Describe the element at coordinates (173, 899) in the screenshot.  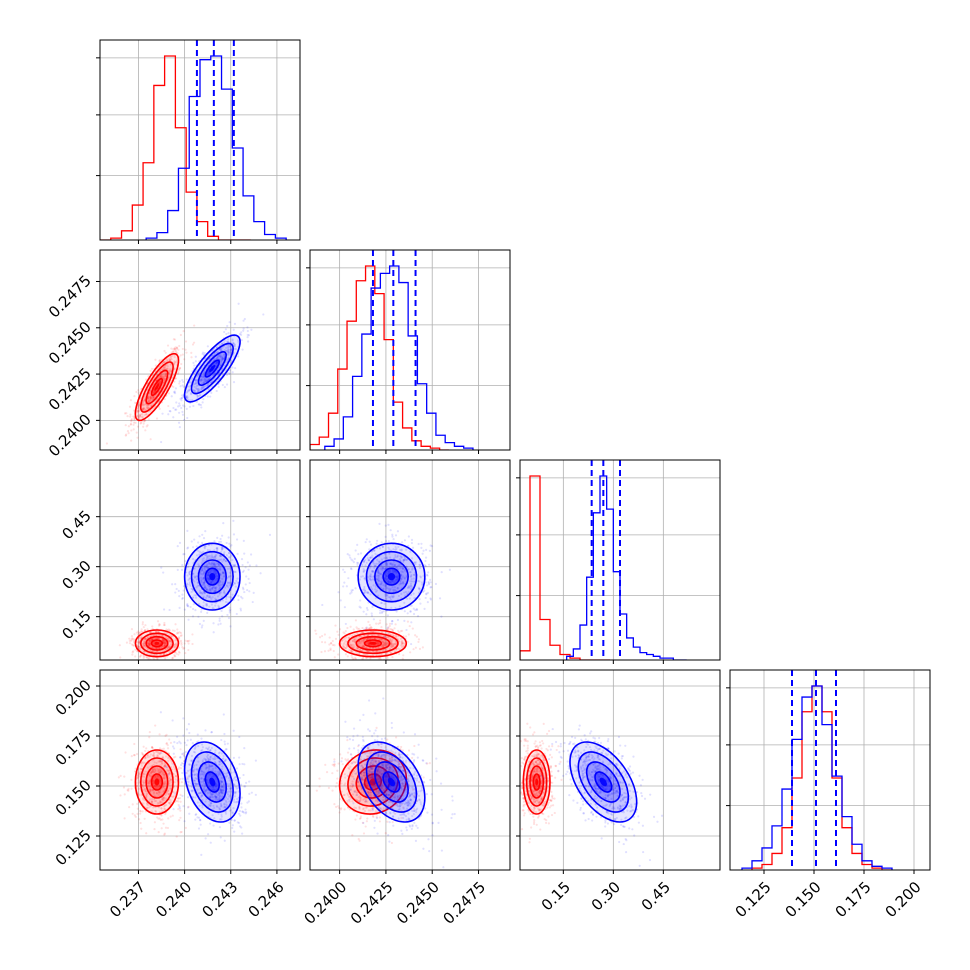
I see `x-tick-label: 0.240` at that location.